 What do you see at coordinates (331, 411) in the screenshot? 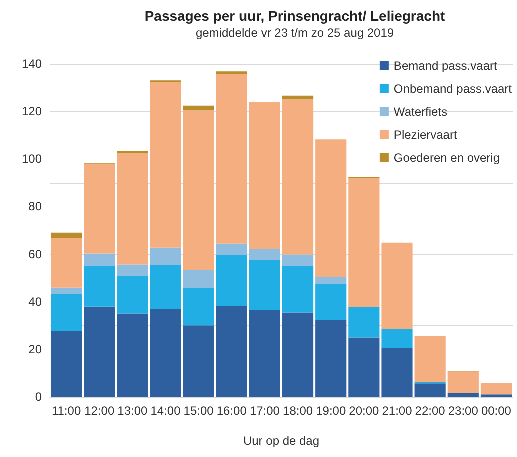
I see `x-tick-label: 19:00` at bounding box center [331, 411].